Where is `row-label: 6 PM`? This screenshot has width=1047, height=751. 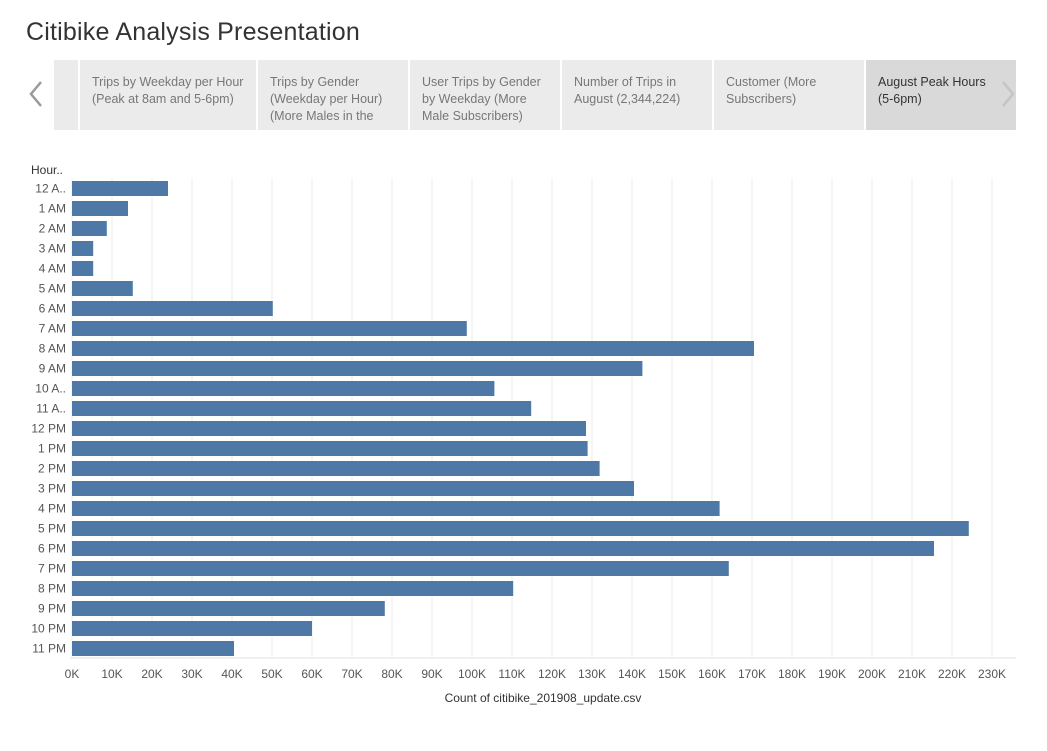
row-label: 6 PM is located at coordinates (52, 549).